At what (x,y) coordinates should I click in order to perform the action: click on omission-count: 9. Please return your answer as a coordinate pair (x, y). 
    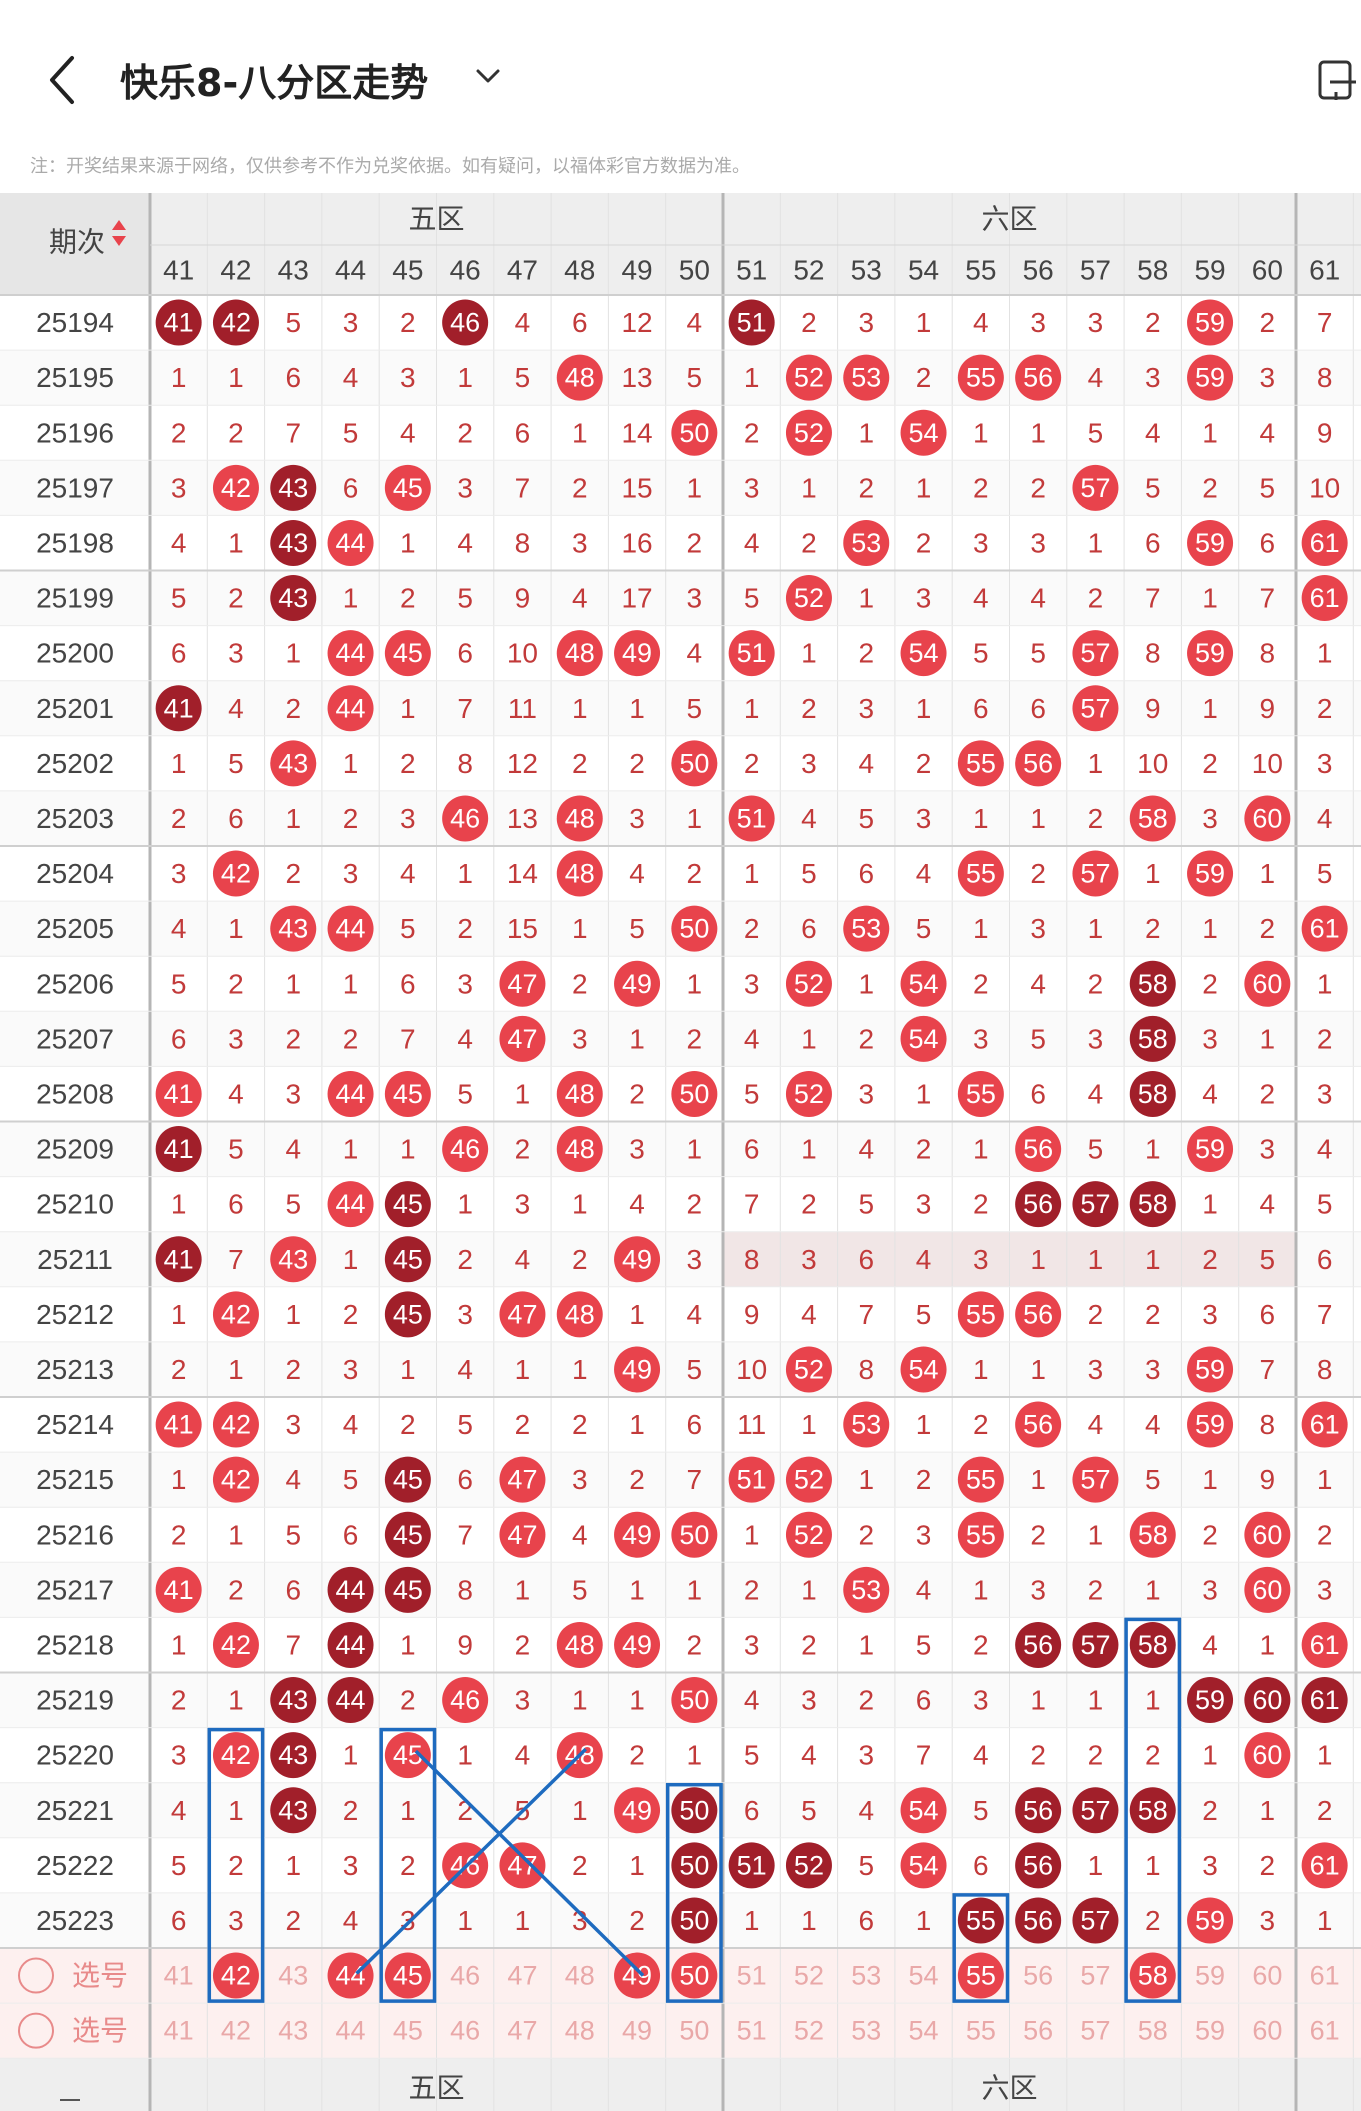
    Looking at the image, I should click on (1325, 432).